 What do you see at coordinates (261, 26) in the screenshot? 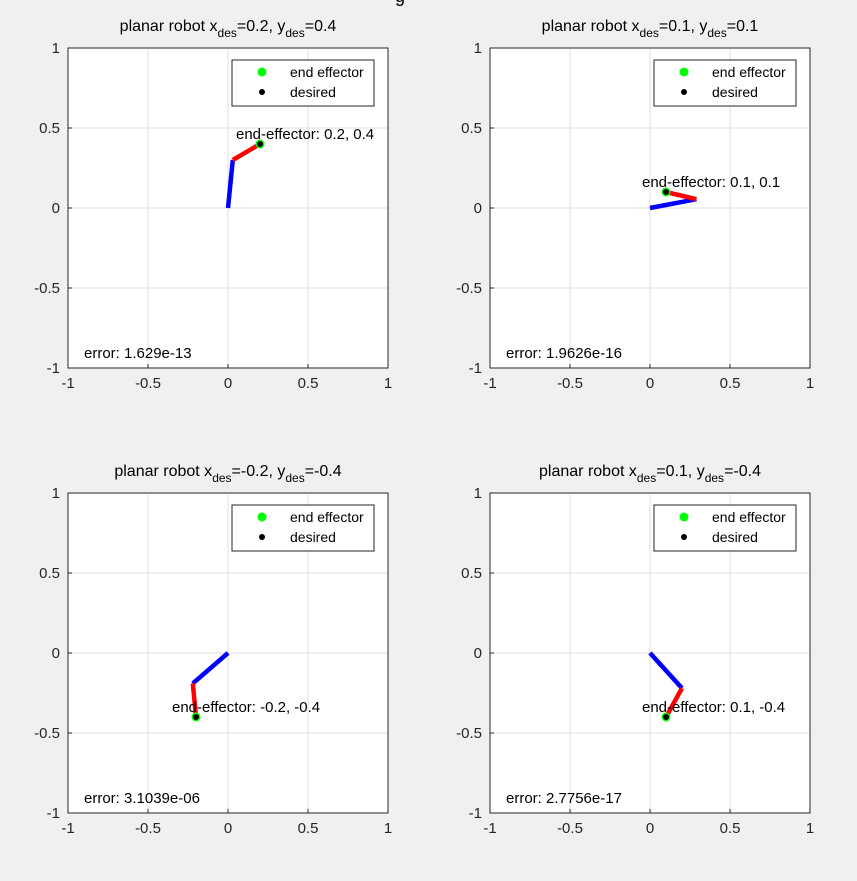
I see `title-part: =0.2, y` at bounding box center [261, 26].